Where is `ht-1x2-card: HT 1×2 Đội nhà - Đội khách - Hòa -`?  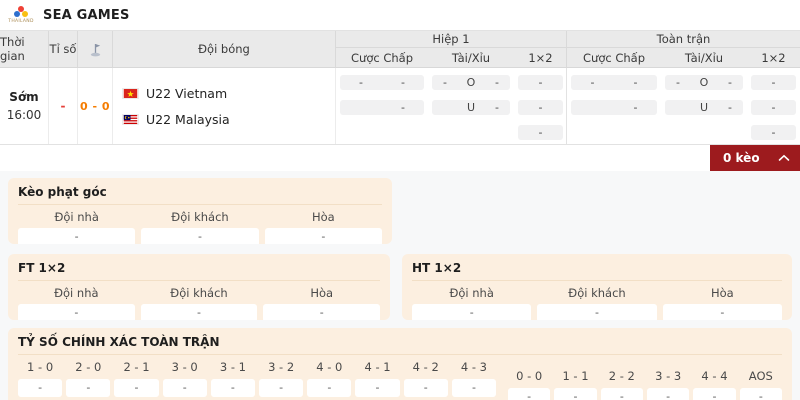 ht-1x2-card: HT 1×2 Đội nhà - Đội khách - Hòa - is located at coordinates (597, 287).